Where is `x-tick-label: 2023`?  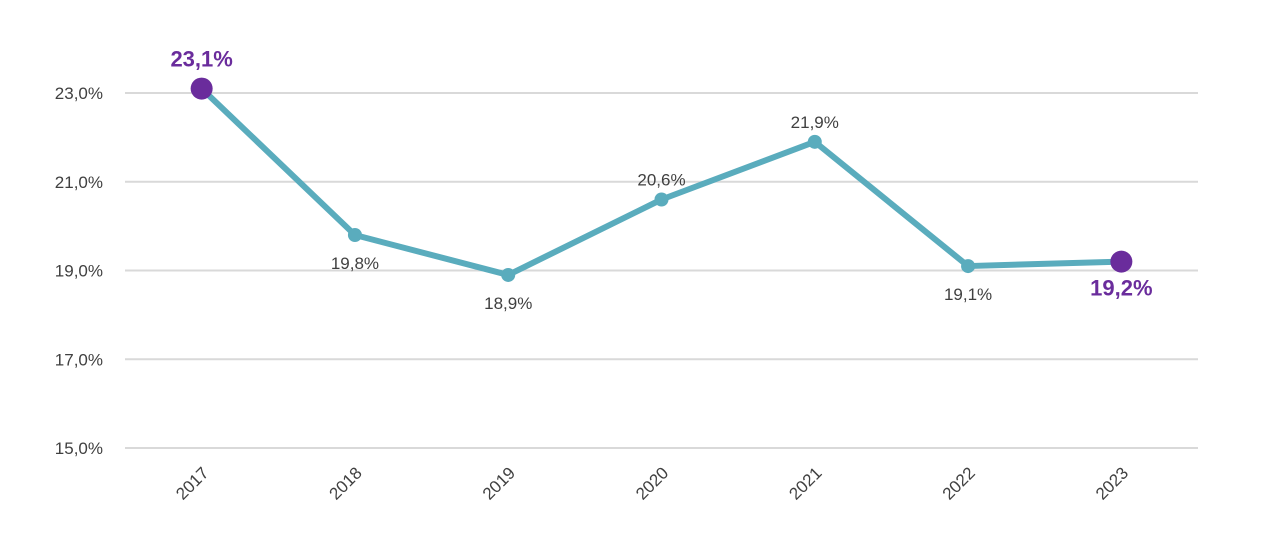
x-tick-label: 2023 is located at coordinates (1112, 483).